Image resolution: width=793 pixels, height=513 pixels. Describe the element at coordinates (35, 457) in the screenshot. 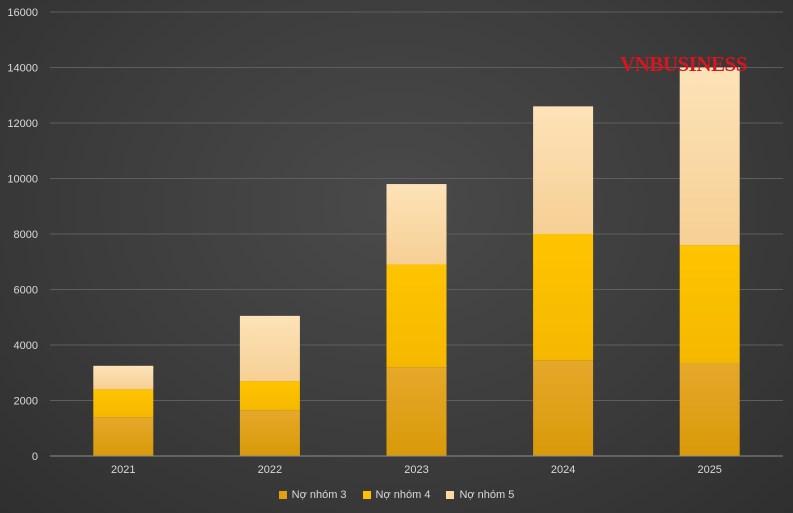

I see `y-tick-label: 0` at that location.